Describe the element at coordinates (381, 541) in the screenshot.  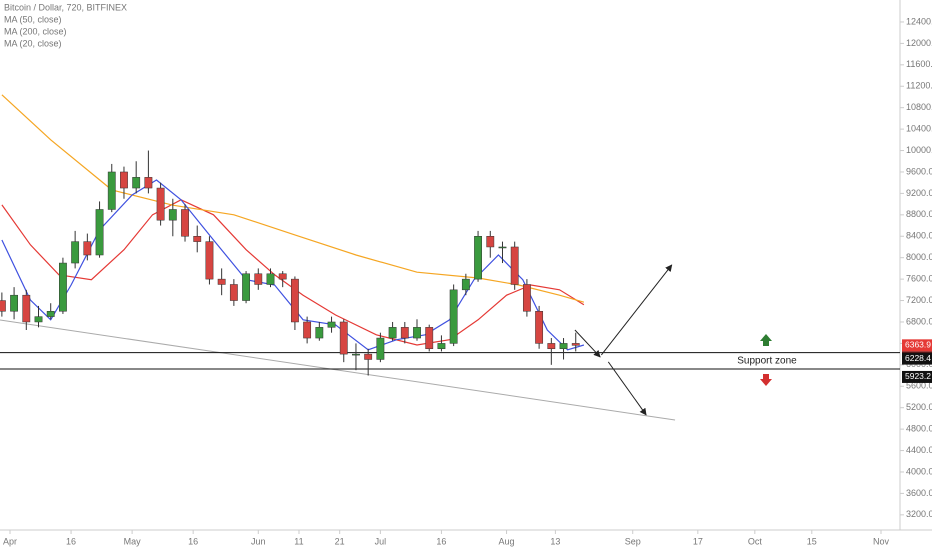
I see `x-tick-label: Jul` at that location.